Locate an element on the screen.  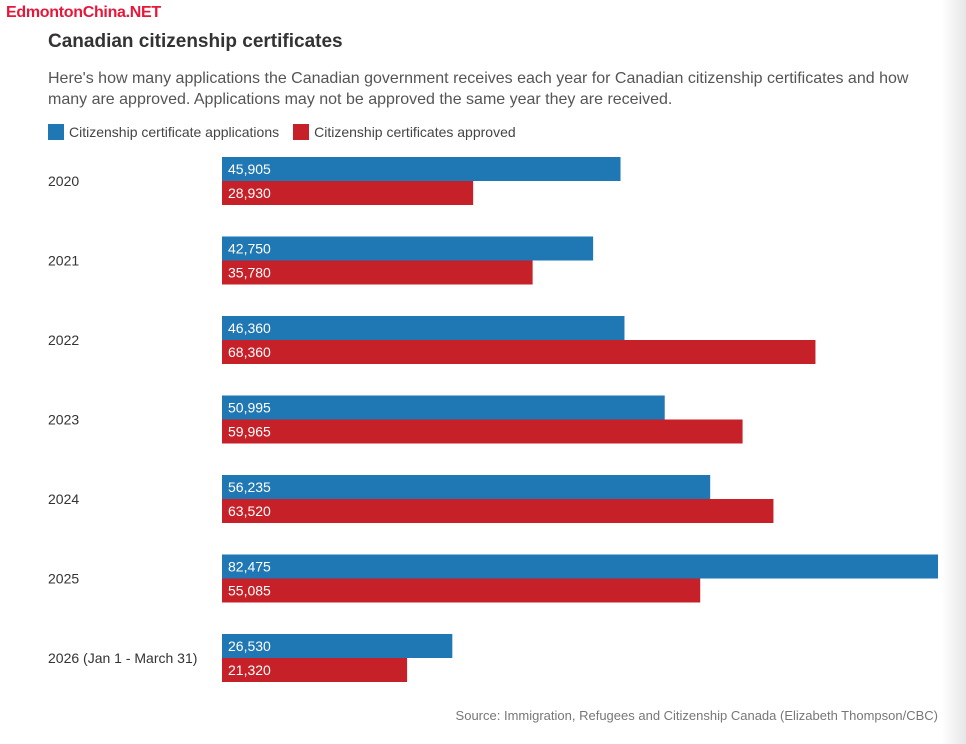
category-label: 2023 is located at coordinates (63, 420).